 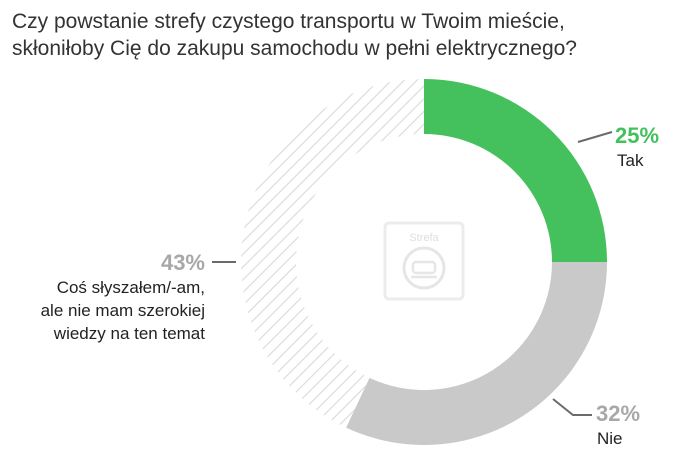 I want to click on clean-zone-sign-icon: Strefa, so click(x=424, y=261).